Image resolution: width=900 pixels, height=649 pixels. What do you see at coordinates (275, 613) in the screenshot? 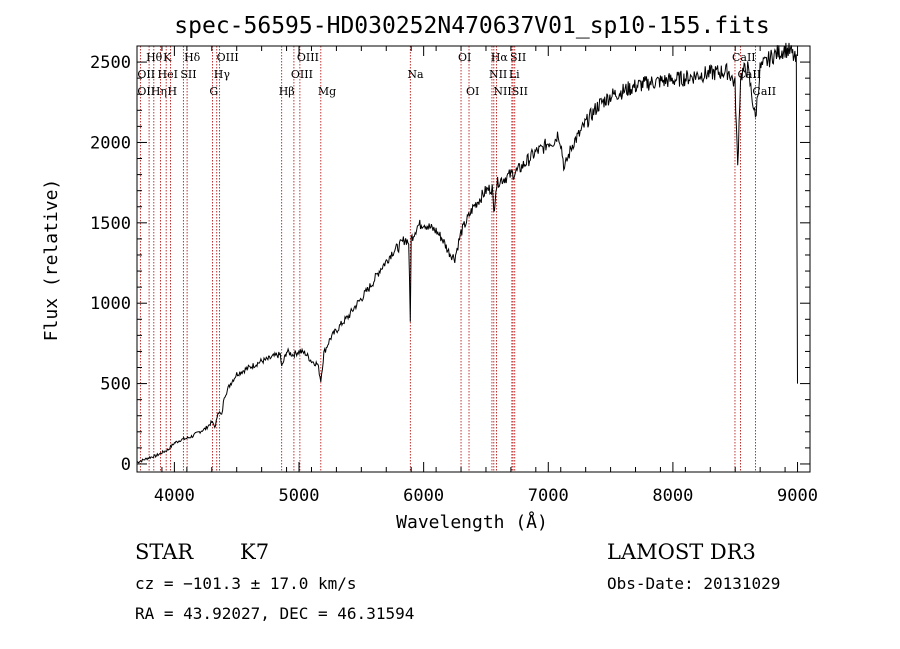
I see `ra-dec-coordinates: RA = 43.92027, DEC = 46.31594` at bounding box center [275, 613].